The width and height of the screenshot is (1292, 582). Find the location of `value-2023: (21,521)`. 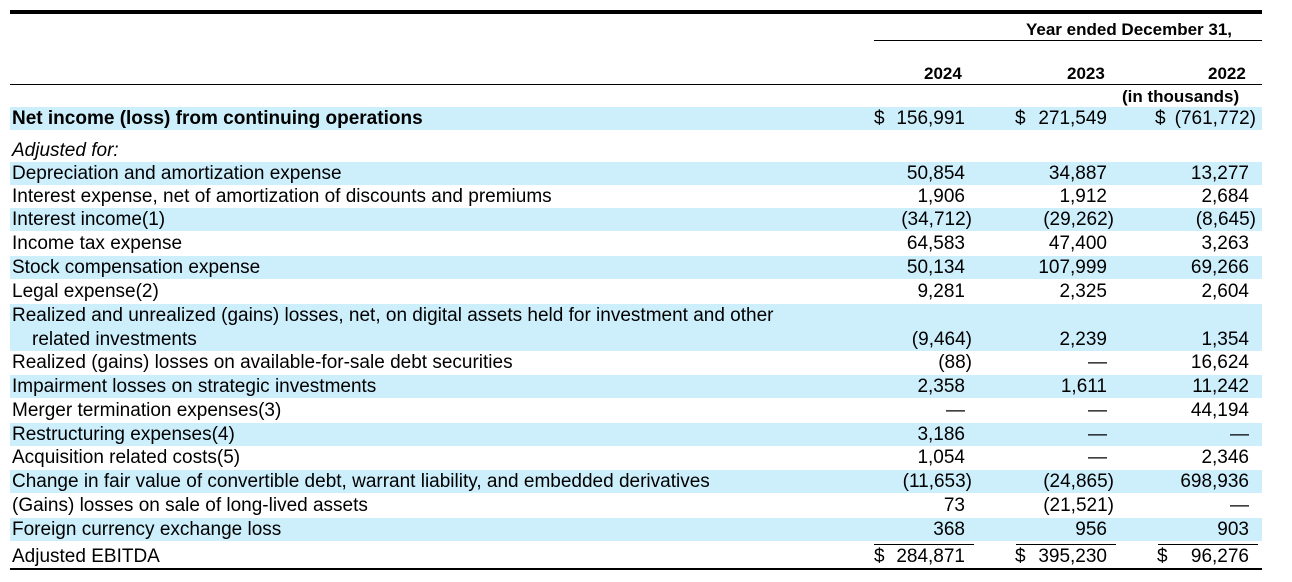

value-2023: (21,521) is located at coordinates (1078, 505).